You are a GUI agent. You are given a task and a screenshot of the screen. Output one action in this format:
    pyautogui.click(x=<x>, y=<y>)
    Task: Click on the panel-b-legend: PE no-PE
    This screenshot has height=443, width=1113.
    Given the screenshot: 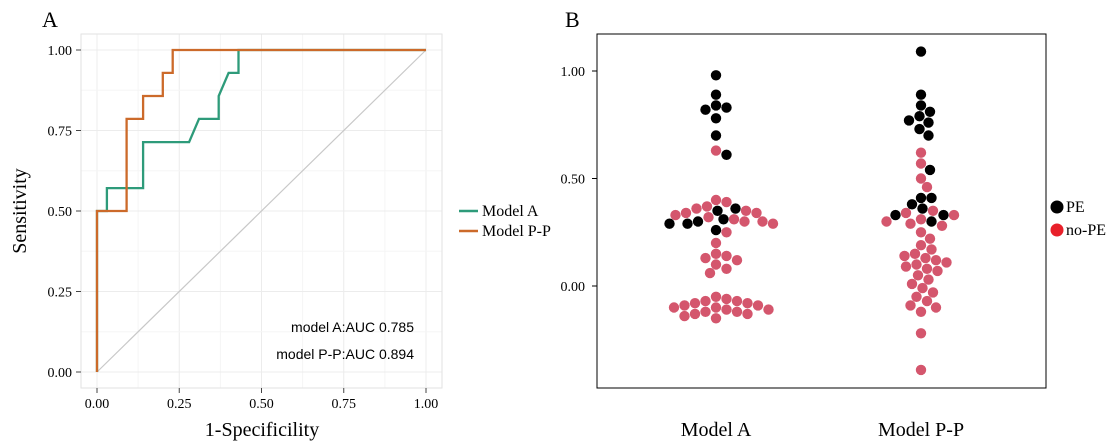 What is the action you would take?
    pyautogui.click(x=1078, y=219)
    